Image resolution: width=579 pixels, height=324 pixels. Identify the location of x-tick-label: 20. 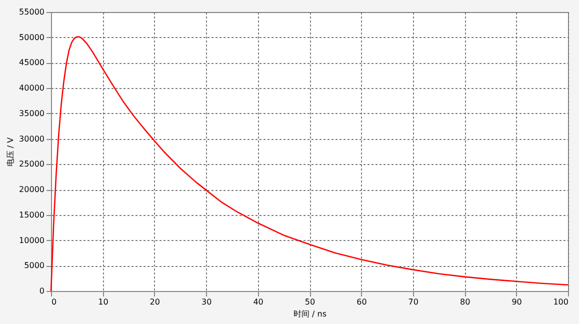
(155, 302).